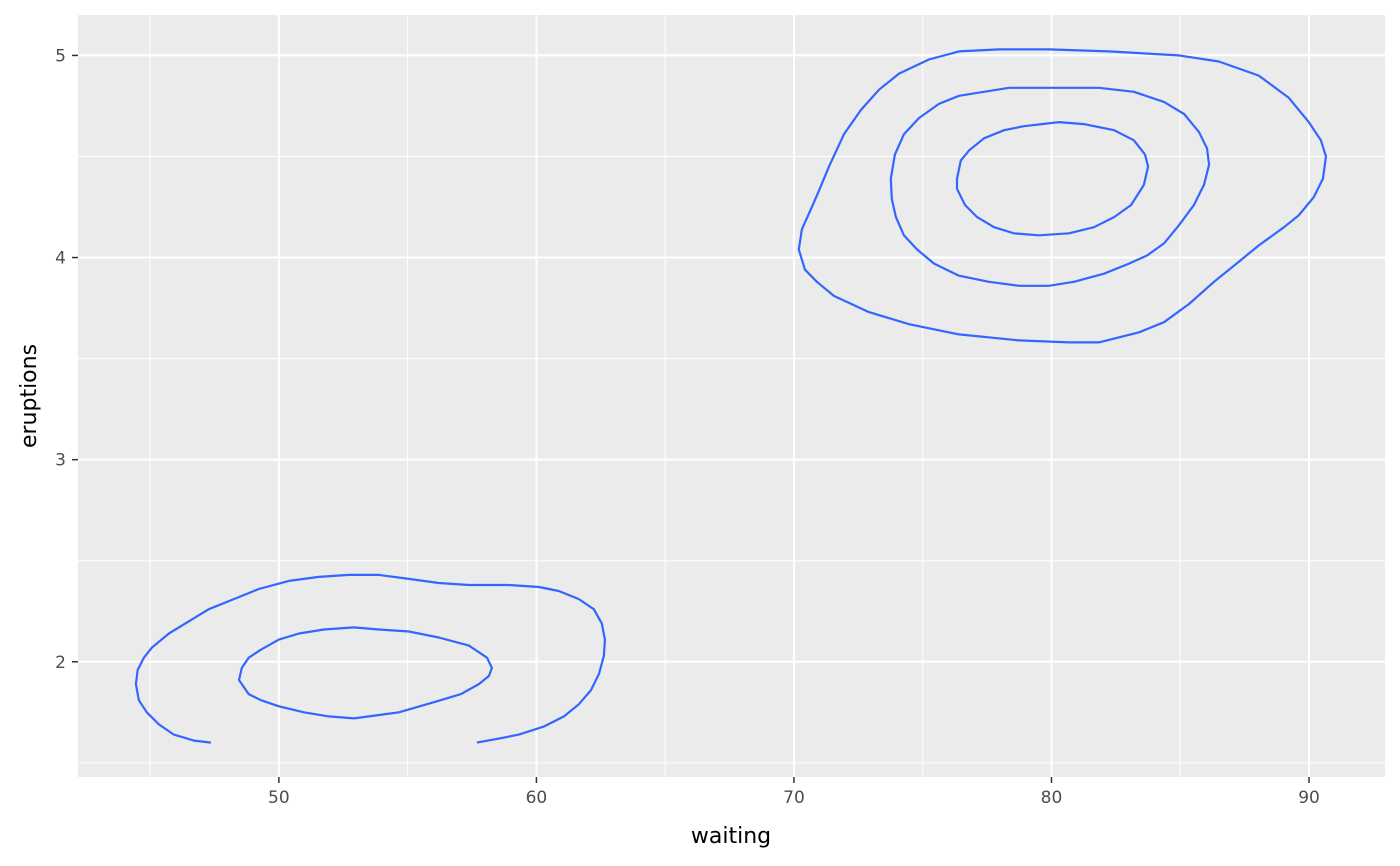 This screenshot has height=866, width=1400. Describe the element at coordinates (1309, 798) in the screenshot. I see `x-tick-label: 90` at that location.